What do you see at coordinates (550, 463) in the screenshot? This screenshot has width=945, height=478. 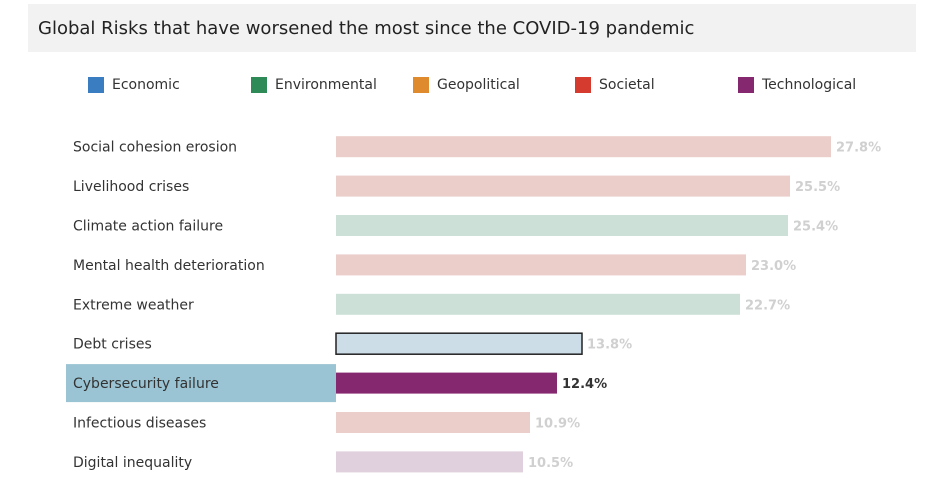 I see `value-label-digital-inequality: 10.5%` at bounding box center [550, 463].